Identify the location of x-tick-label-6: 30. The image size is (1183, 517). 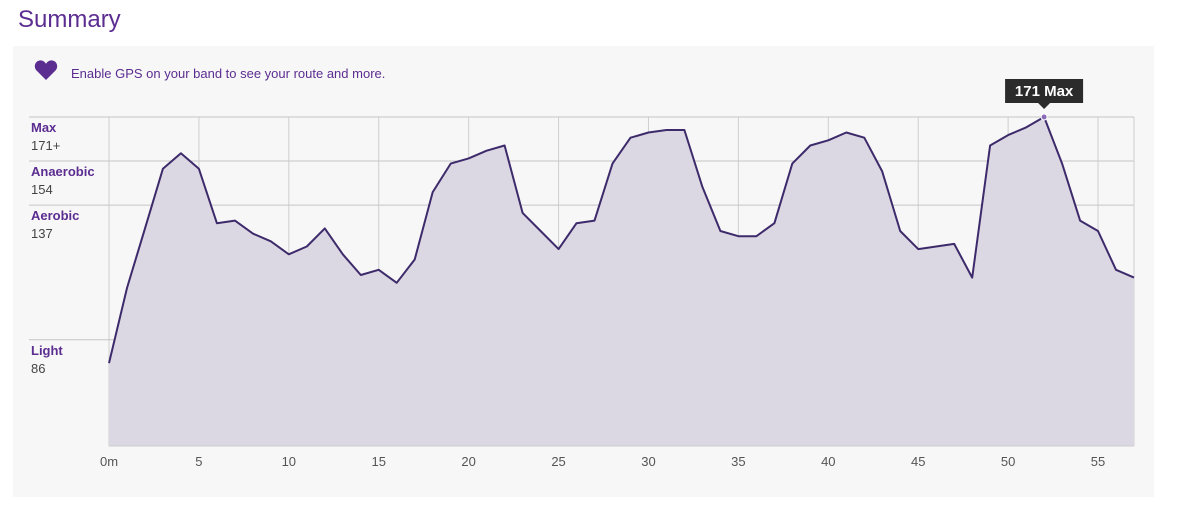
(648, 461).